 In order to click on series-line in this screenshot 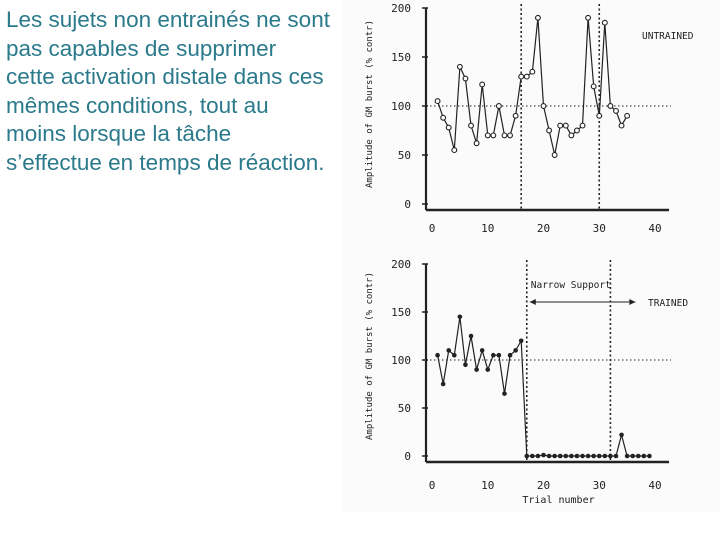, I will do `click(543, 386)`.